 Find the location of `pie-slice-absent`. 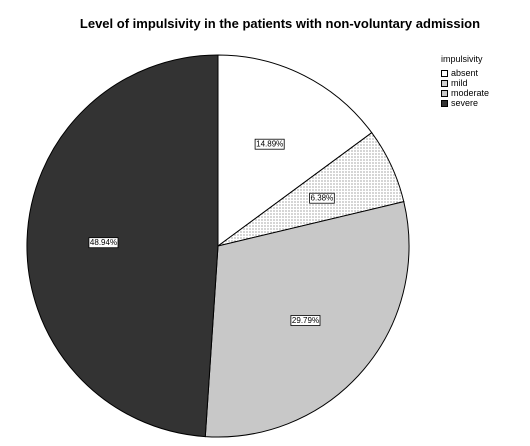

pie-slice-absent is located at coordinates (295, 150).